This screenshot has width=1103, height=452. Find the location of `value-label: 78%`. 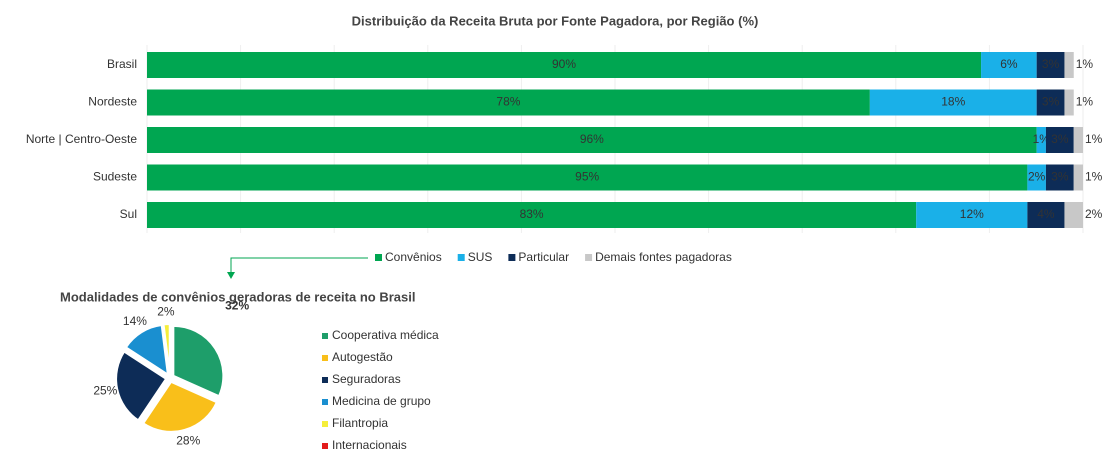

value-label: 78% is located at coordinates (508, 102).